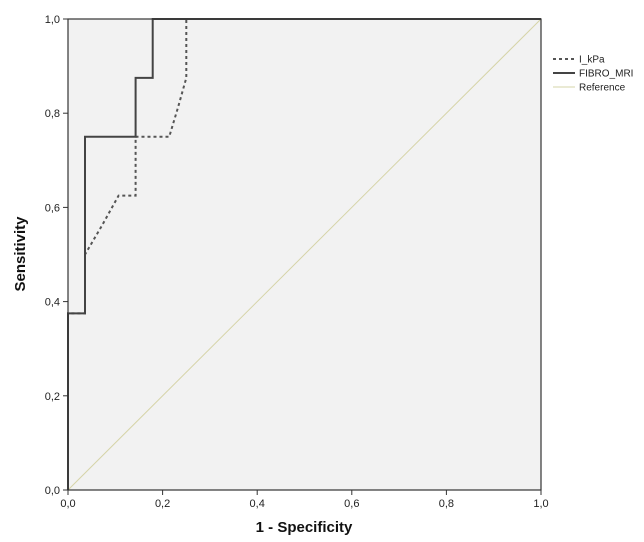  I want to click on y-tick-label: 0,0, so click(52, 491).